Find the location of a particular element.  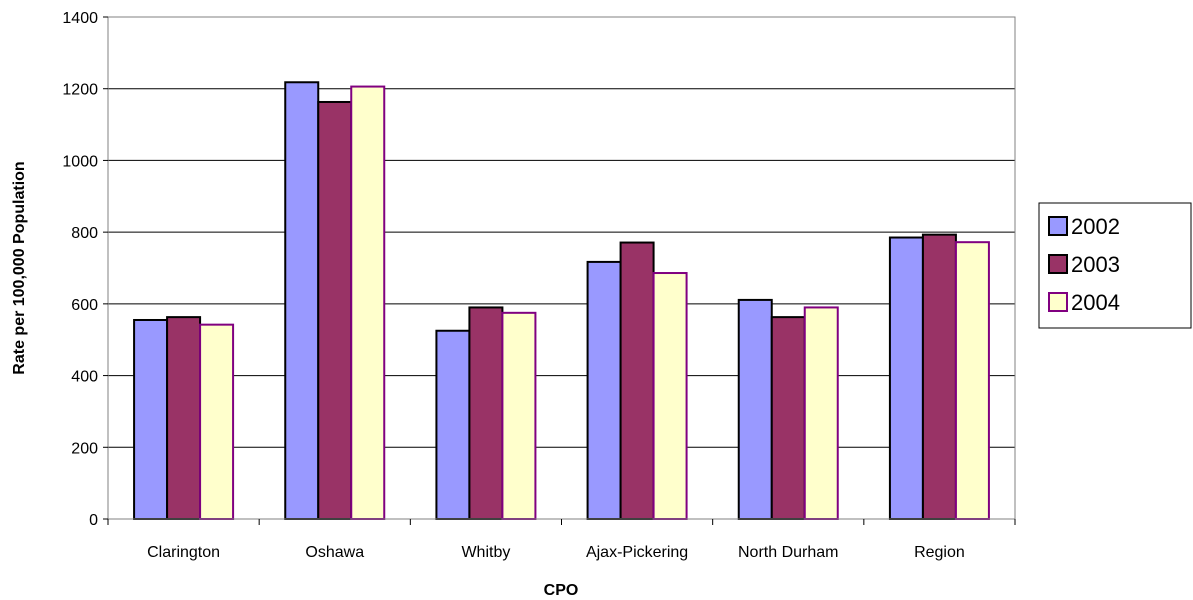

y-tick-label: 800 is located at coordinates (84, 233).